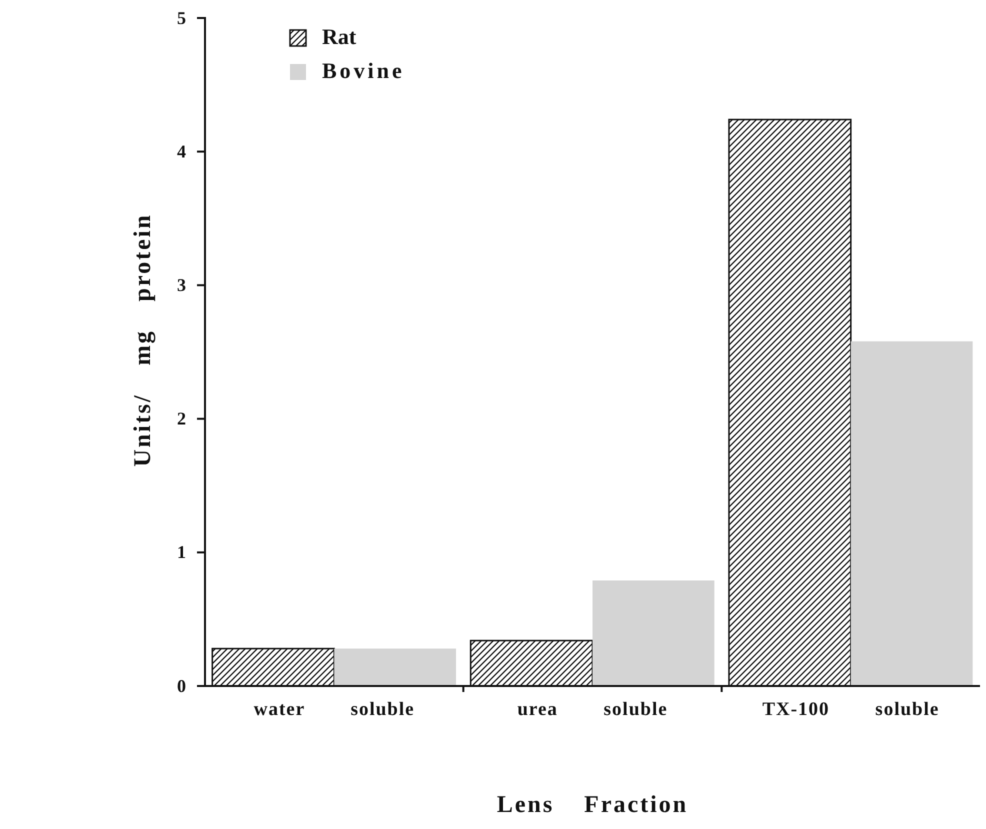  Describe the element at coordinates (181, 418) in the screenshot. I see `y-tick-label: 2` at that location.